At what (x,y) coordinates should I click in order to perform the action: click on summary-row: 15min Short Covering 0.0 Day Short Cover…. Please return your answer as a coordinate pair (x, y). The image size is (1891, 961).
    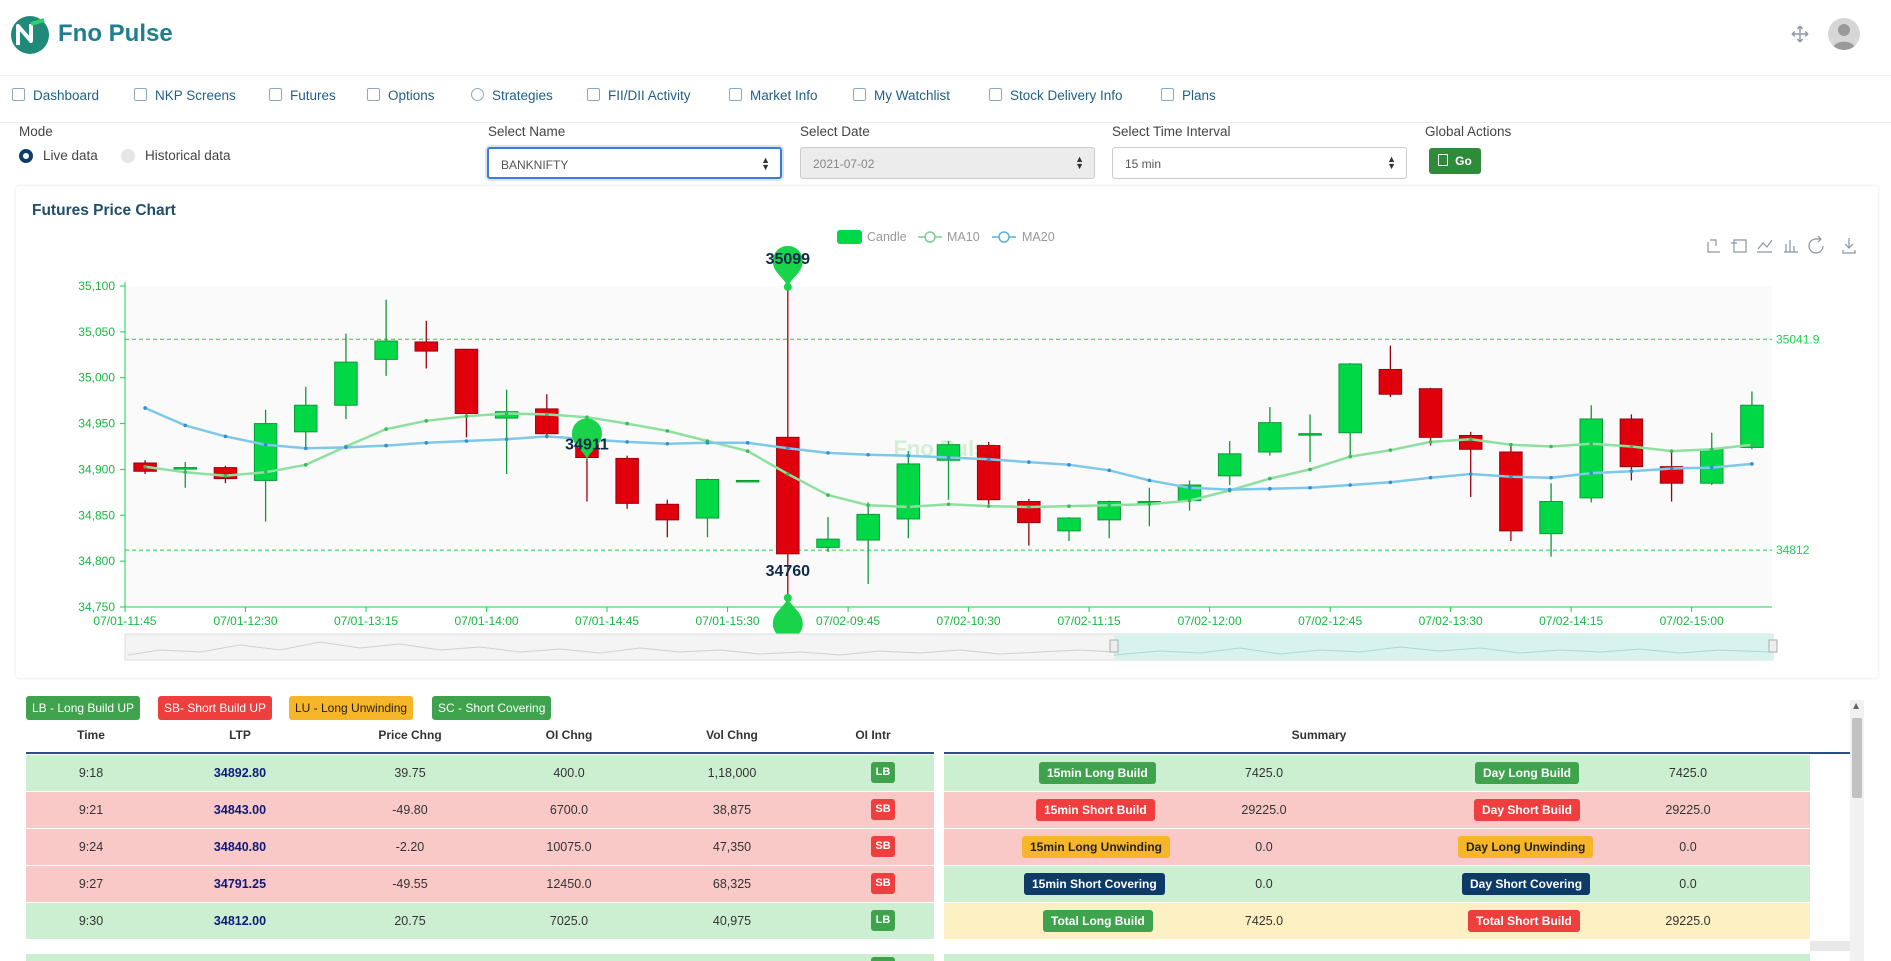
    Looking at the image, I should click on (1377, 884).